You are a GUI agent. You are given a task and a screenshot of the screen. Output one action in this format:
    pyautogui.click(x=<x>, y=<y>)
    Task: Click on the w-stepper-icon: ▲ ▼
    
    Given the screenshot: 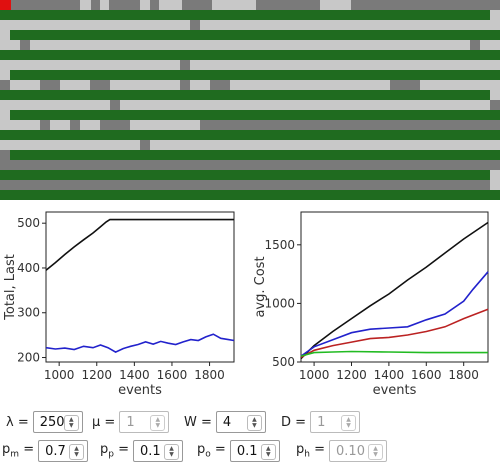 What is the action you would take?
    pyautogui.click(x=254, y=423)
    